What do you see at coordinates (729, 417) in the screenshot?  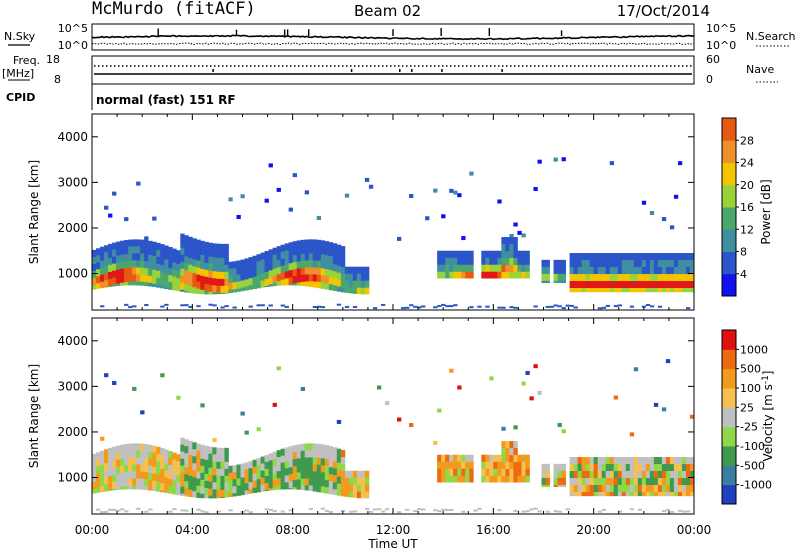 I see `colorbar-frame` at bounding box center [729, 417].